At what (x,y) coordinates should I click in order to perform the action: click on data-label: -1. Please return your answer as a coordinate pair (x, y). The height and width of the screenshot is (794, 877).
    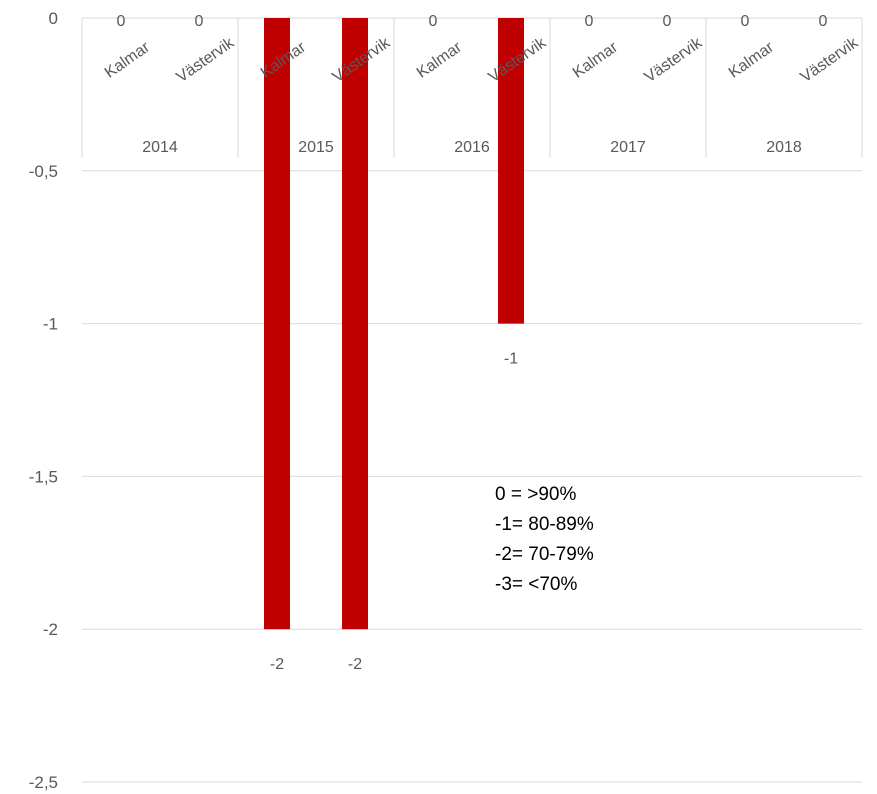
    Looking at the image, I should click on (511, 359).